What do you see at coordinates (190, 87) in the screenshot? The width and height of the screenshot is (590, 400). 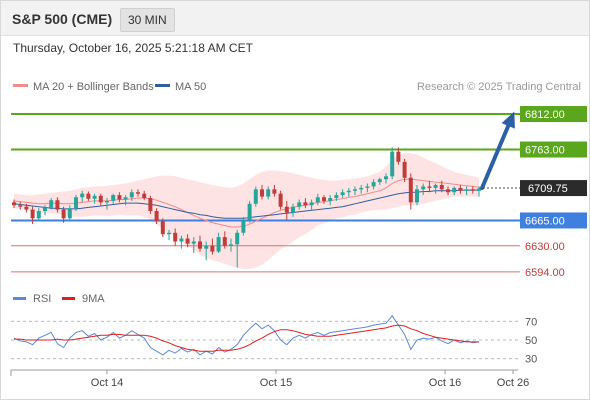 I see `ma50-legend-label: MA 50` at bounding box center [190, 87].